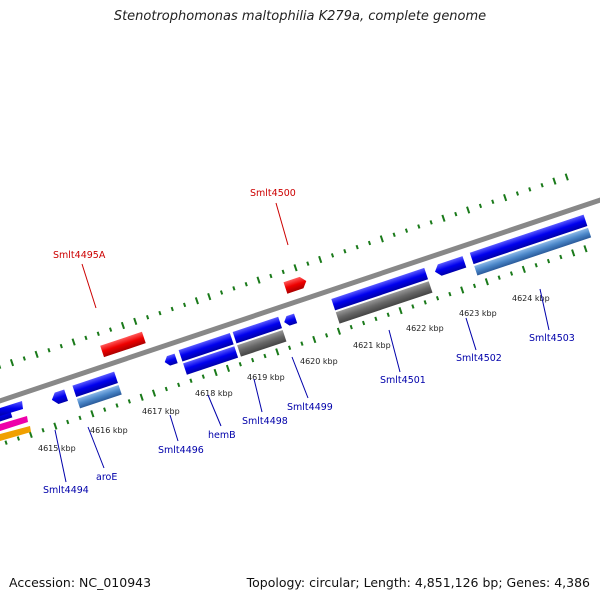 The height and width of the screenshot is (600, 600). What do you see at coordinates (66, 490) in the screenshot?
I see `gene-label: Smlt4494` at bounding box center [66, 490].